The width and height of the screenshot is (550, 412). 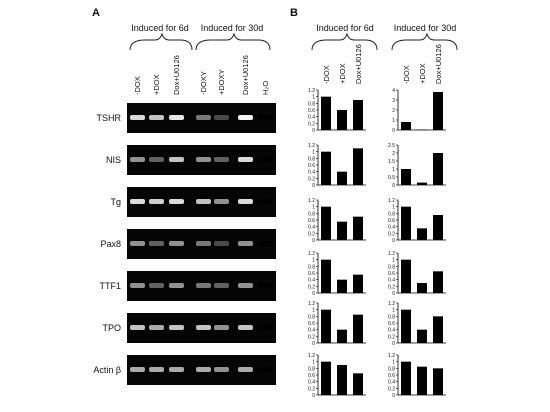 I want to click on group-label: Induced for 6d, so click(x=345, y=28).